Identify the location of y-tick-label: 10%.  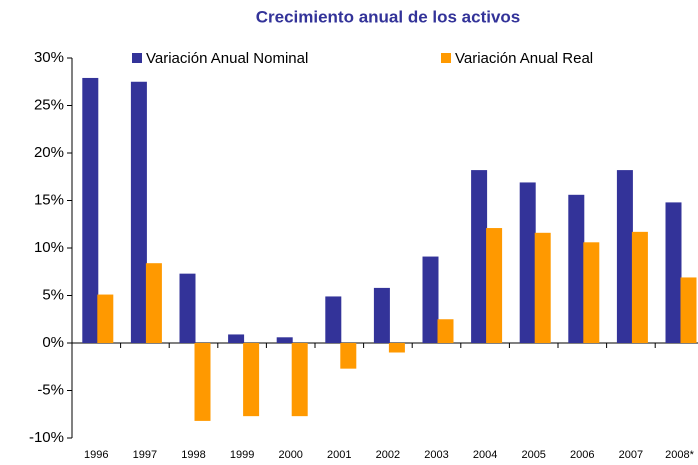
(49, 247).